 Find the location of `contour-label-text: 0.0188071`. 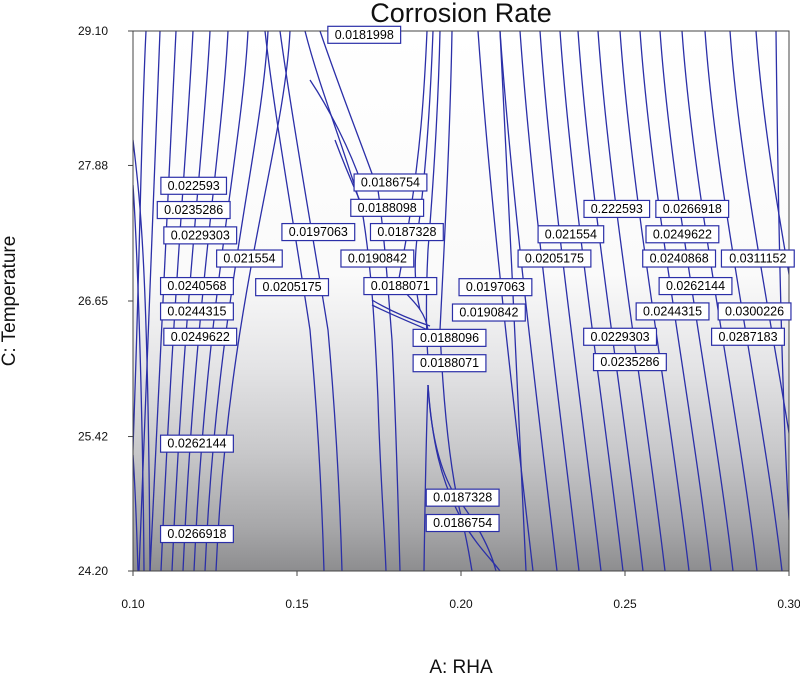

contour-label-text: 0.0188071 is located at coordinates (449, 363).